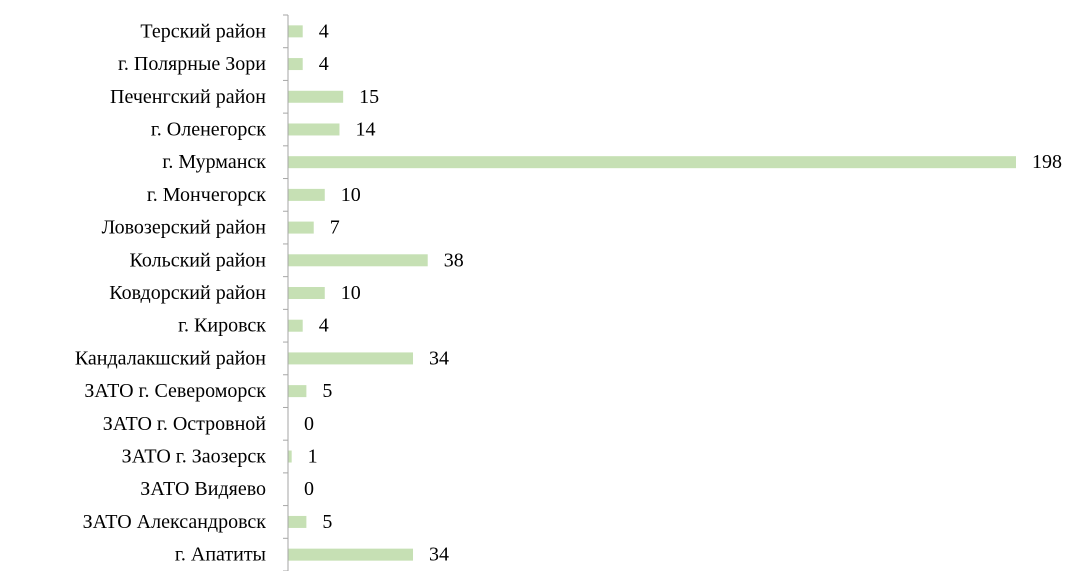 This screenshot has width=1073, height=571. What do you see at coordinates (365, 129) in the screenshot?
I see `data-label: 14` at bounding box center [365, 129].